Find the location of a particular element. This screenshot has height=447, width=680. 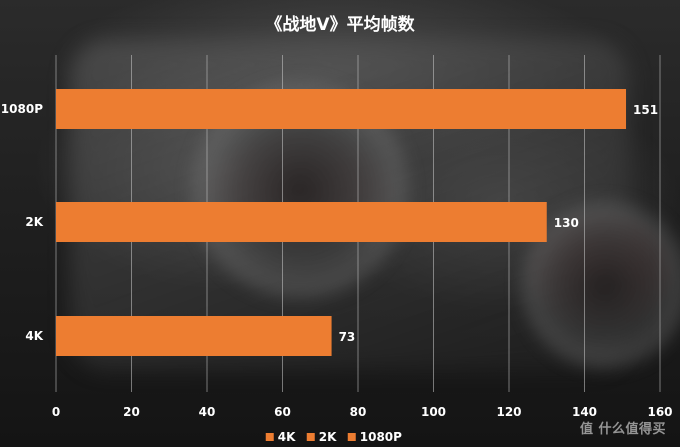

x-tick-label-0: 0 is located at coordinates (56, 412).